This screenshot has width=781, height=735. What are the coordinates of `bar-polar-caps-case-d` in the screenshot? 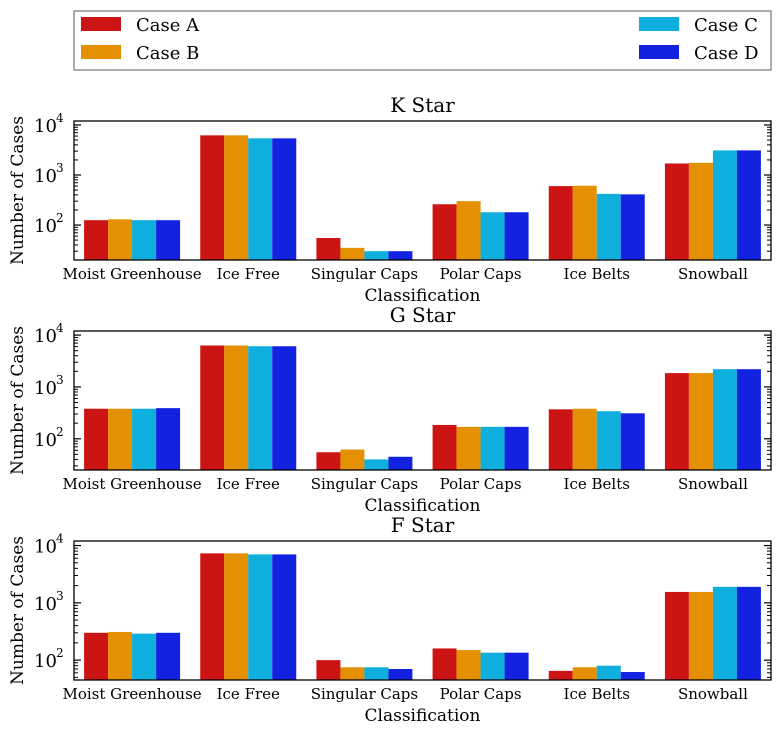 It's located at (516, 236).